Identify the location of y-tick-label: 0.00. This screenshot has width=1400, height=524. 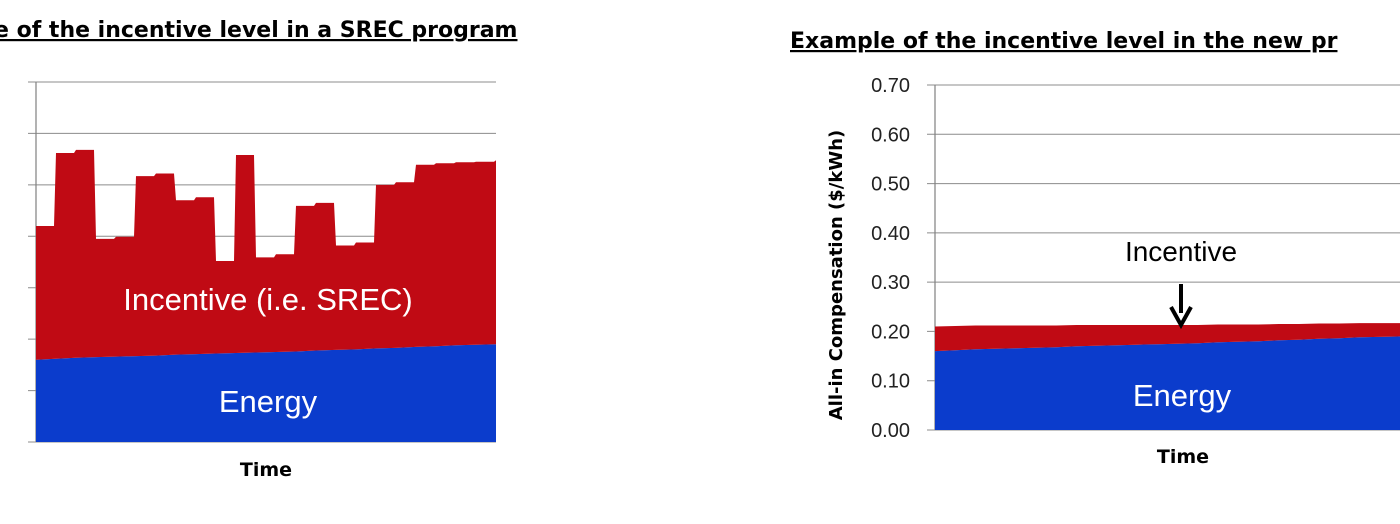
(890, 431).